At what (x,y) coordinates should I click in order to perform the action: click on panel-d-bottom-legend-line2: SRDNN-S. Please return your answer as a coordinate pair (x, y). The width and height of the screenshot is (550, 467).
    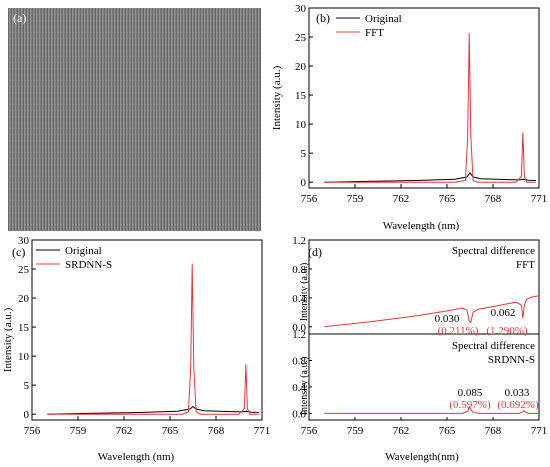
    Looking at the image, I should click on (511, 360).